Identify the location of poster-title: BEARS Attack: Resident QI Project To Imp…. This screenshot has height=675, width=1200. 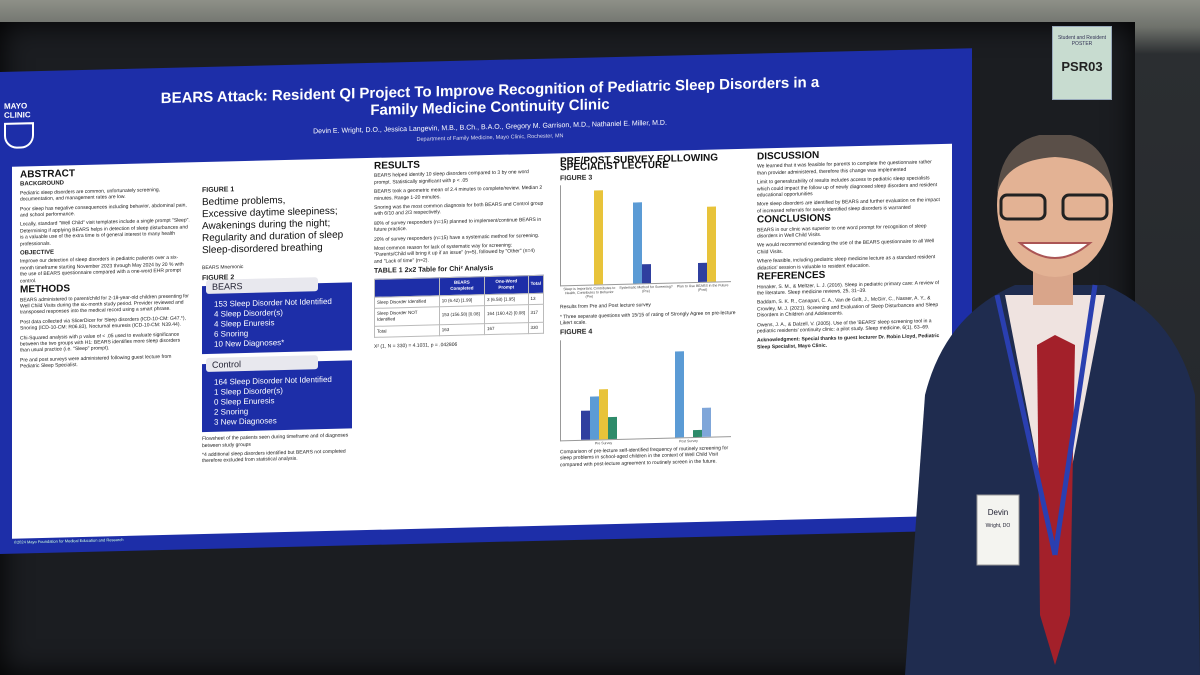
(490, 96).